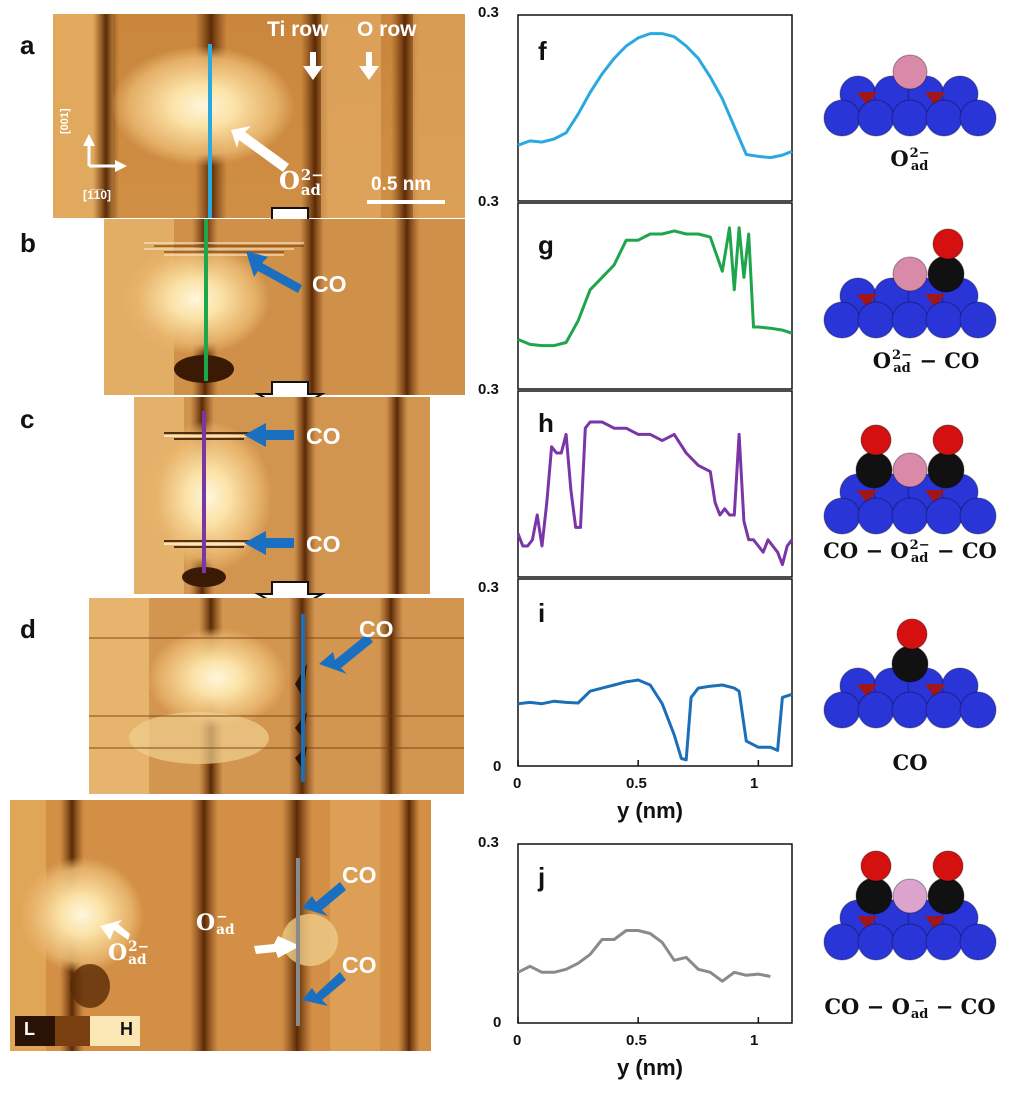 This screenshot has height=1097, width=1012. What do you see at coordinates (926, 362) in the screenshot?
I see `model-label-g: O 2− ad − CO` at bounding box center [926, 362].